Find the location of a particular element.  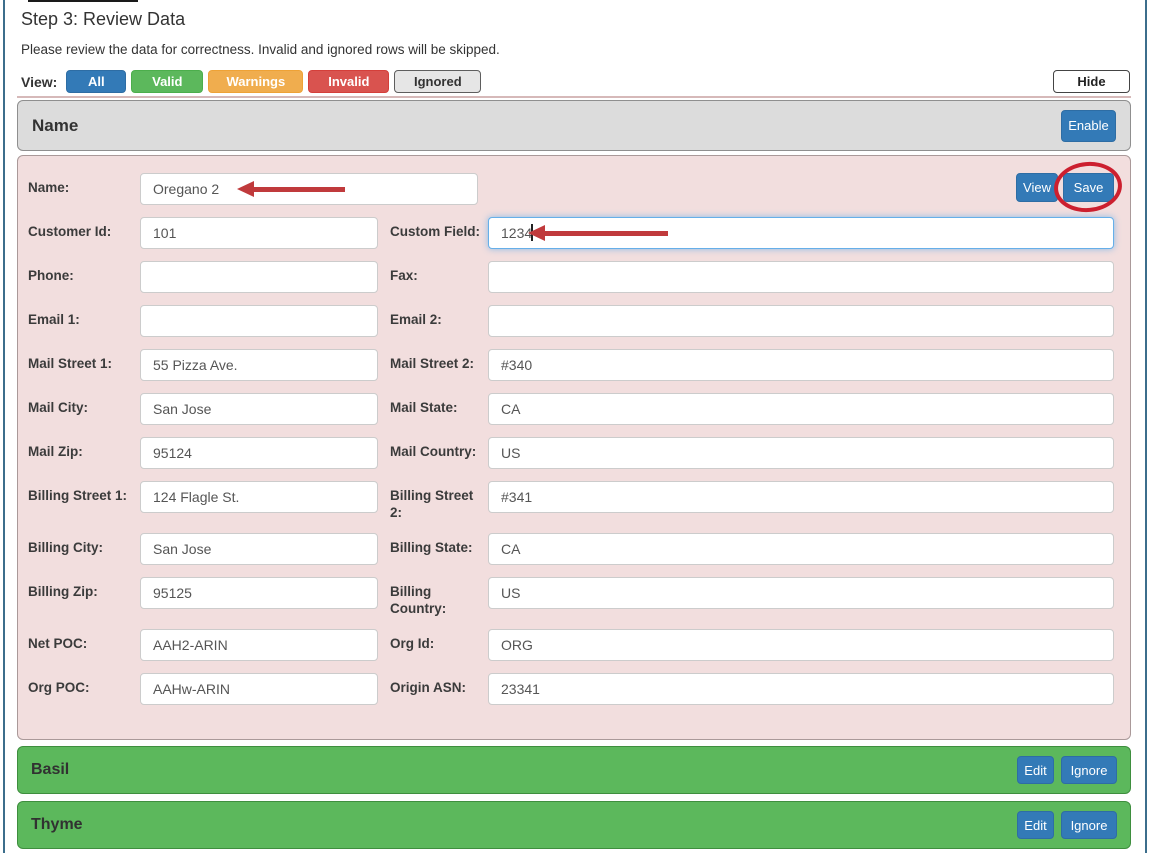

form-row: Billing City: Billing State: is located at coordinates (571, 549).